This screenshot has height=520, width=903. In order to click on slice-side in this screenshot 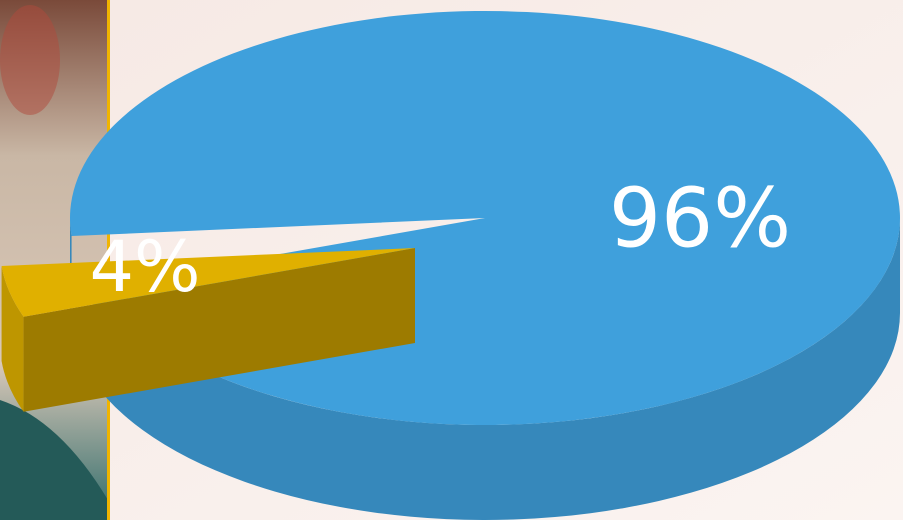, I will do `click(12, 339)`.